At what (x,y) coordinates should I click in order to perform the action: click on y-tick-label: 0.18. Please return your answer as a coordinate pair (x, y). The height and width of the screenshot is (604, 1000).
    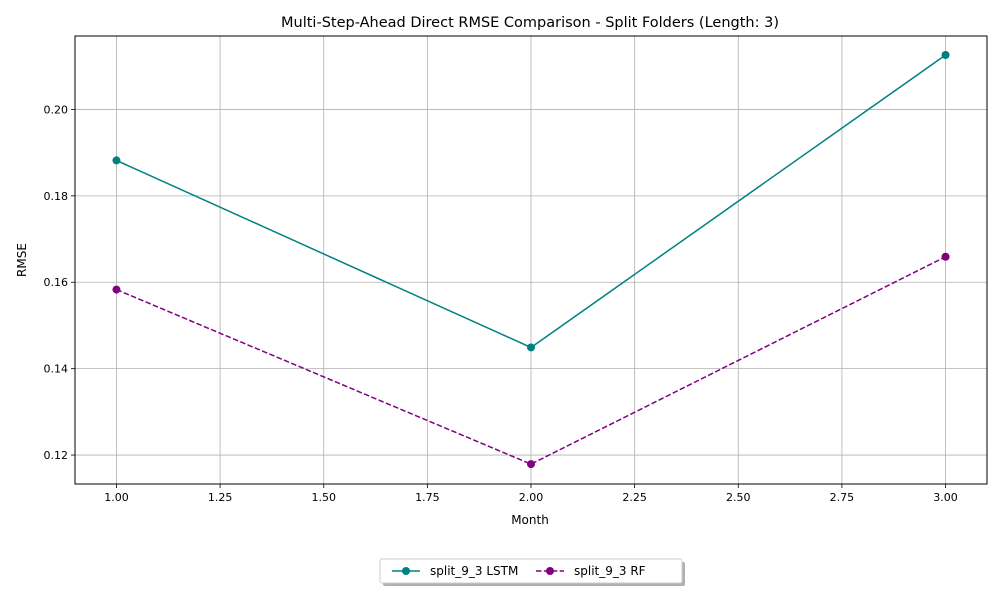
    Looking at the image, I should click on (56, 196).